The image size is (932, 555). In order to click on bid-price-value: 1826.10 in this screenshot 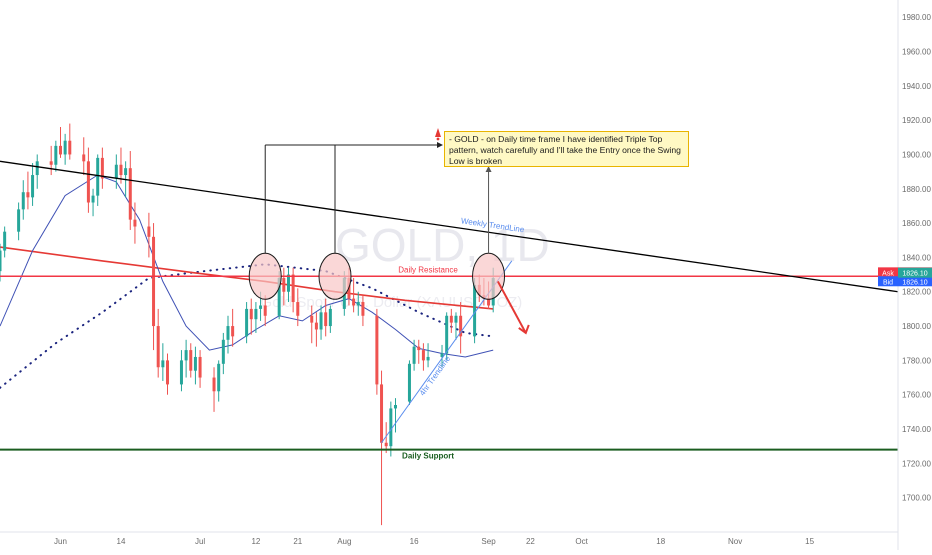, I will do `click(914, 282)`.